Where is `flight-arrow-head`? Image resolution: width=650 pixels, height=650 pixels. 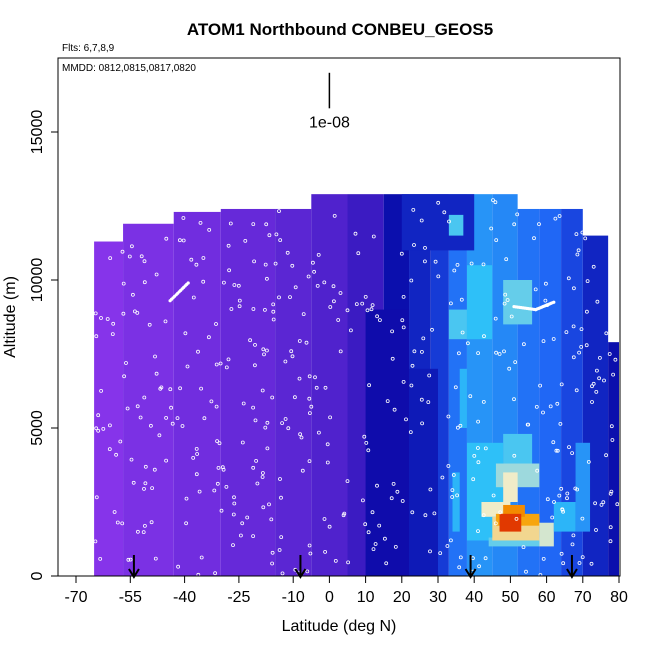
flight-arrow-head is located at coordinates (470, 573).